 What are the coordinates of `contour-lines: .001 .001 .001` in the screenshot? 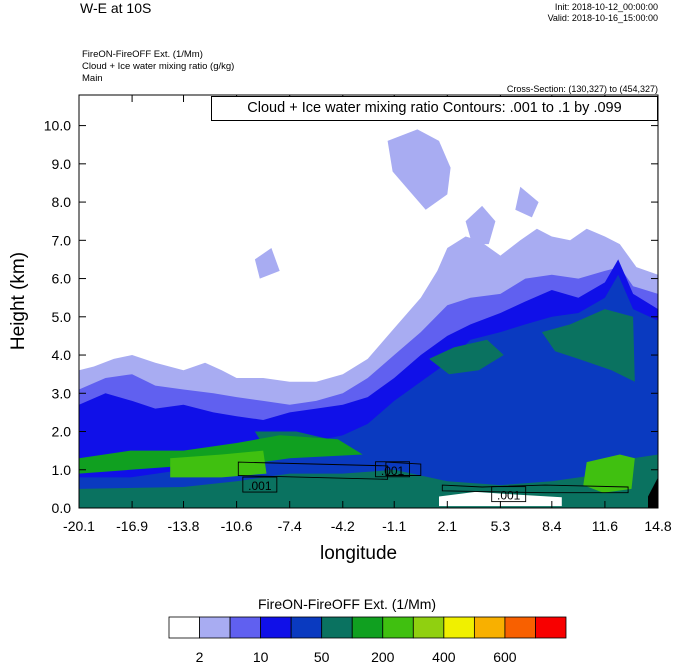 It's located at (433, 482).